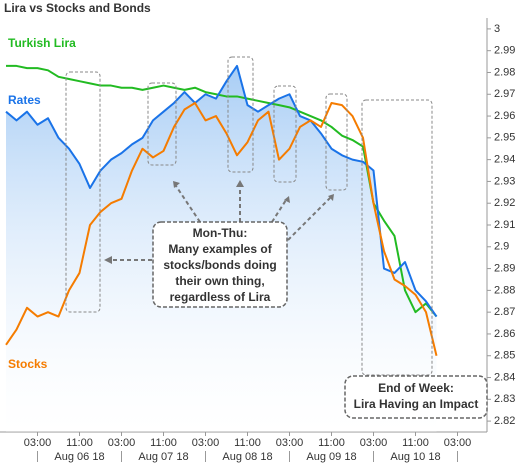 The height and width of the screenshot is (463, 520). What do you see at coordinates (504, 356) in the screenshot?
I see `y-tick-label: 2.85` at bounding box center [504, 356].